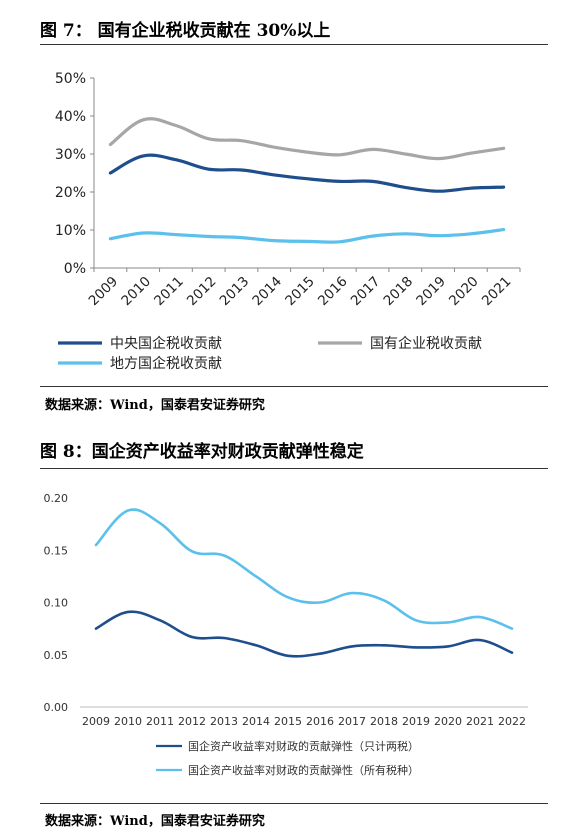 This screenshot has height=838, width=588. Describe the element at coordinates (294, 468) in the screenshot. I see `figure-8-top-rule` at that location.